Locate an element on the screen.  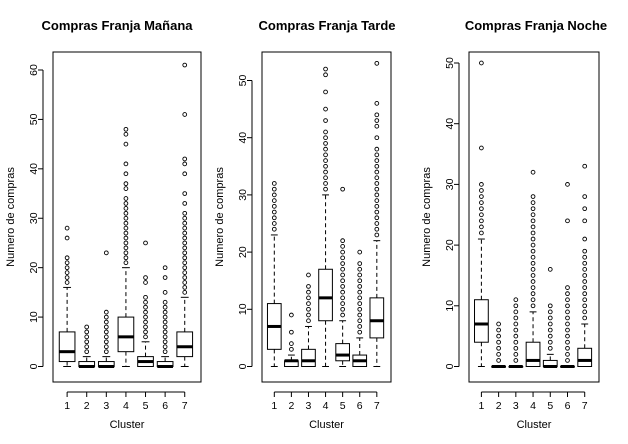
x-axis-label: Cluster is located at coordinates (534, 425).